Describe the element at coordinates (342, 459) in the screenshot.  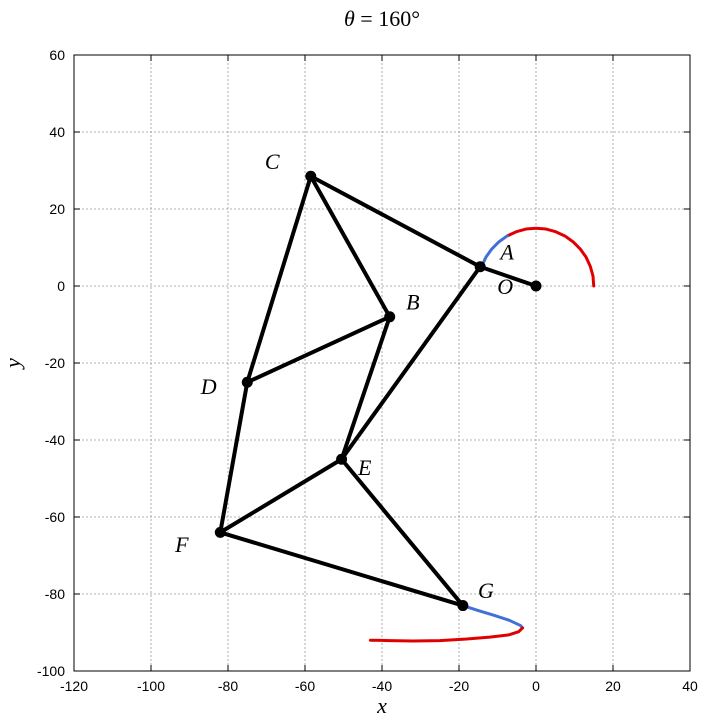
I see `joint-E` at that location.